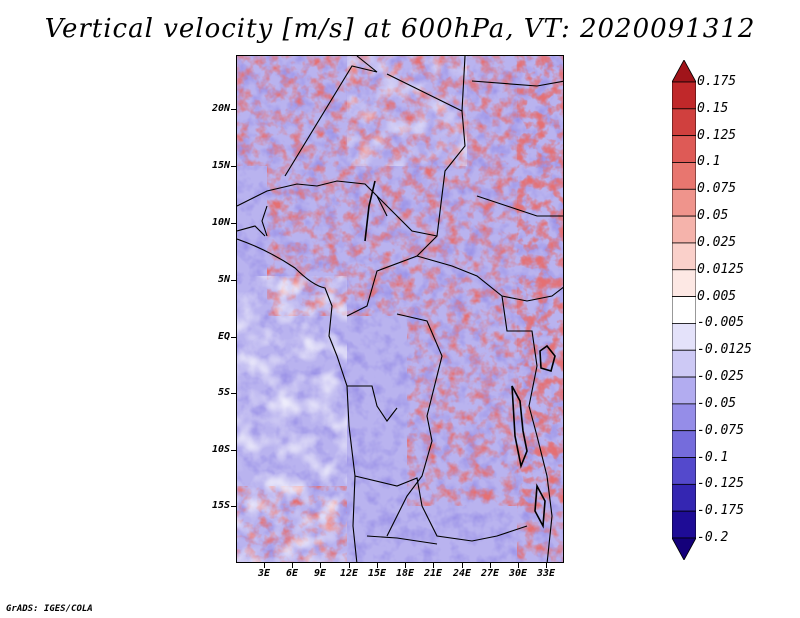 The width and height of the screenshot is (800, 618). Describe the element at coordinates (713, 108) in the screenshot. I see `colorbar-label: 0.15` at that location.